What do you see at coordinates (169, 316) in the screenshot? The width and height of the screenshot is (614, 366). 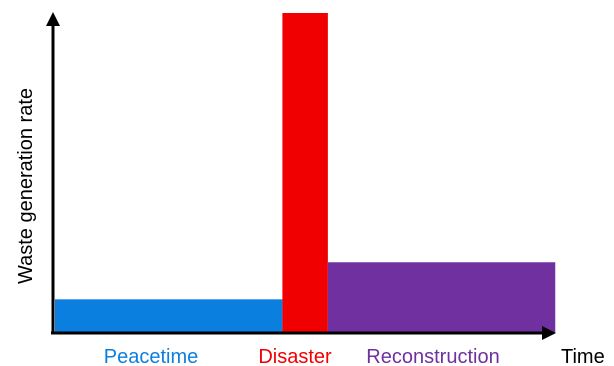 I see `bar-peacetime` at bounding box center [169, 316].